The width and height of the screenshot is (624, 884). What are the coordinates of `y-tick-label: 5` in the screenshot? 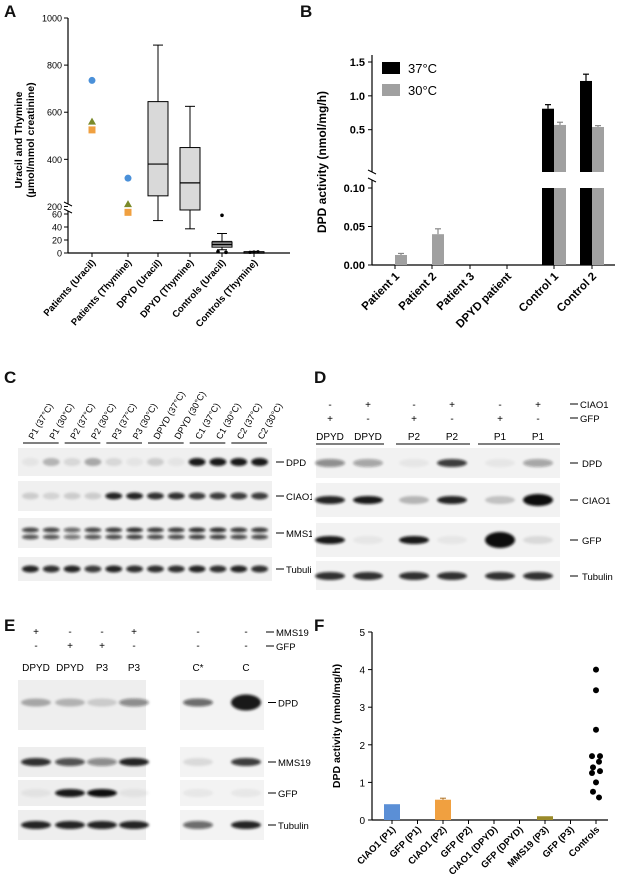 It's located at (362, 633).